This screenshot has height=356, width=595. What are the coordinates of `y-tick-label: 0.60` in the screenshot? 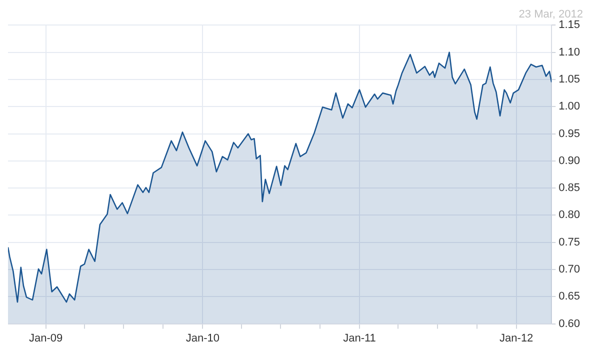 It's located at (569, 324).